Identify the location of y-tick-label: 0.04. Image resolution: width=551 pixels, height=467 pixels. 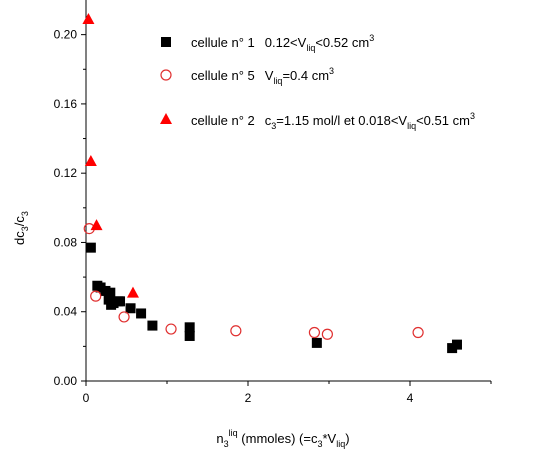
(66, 312).